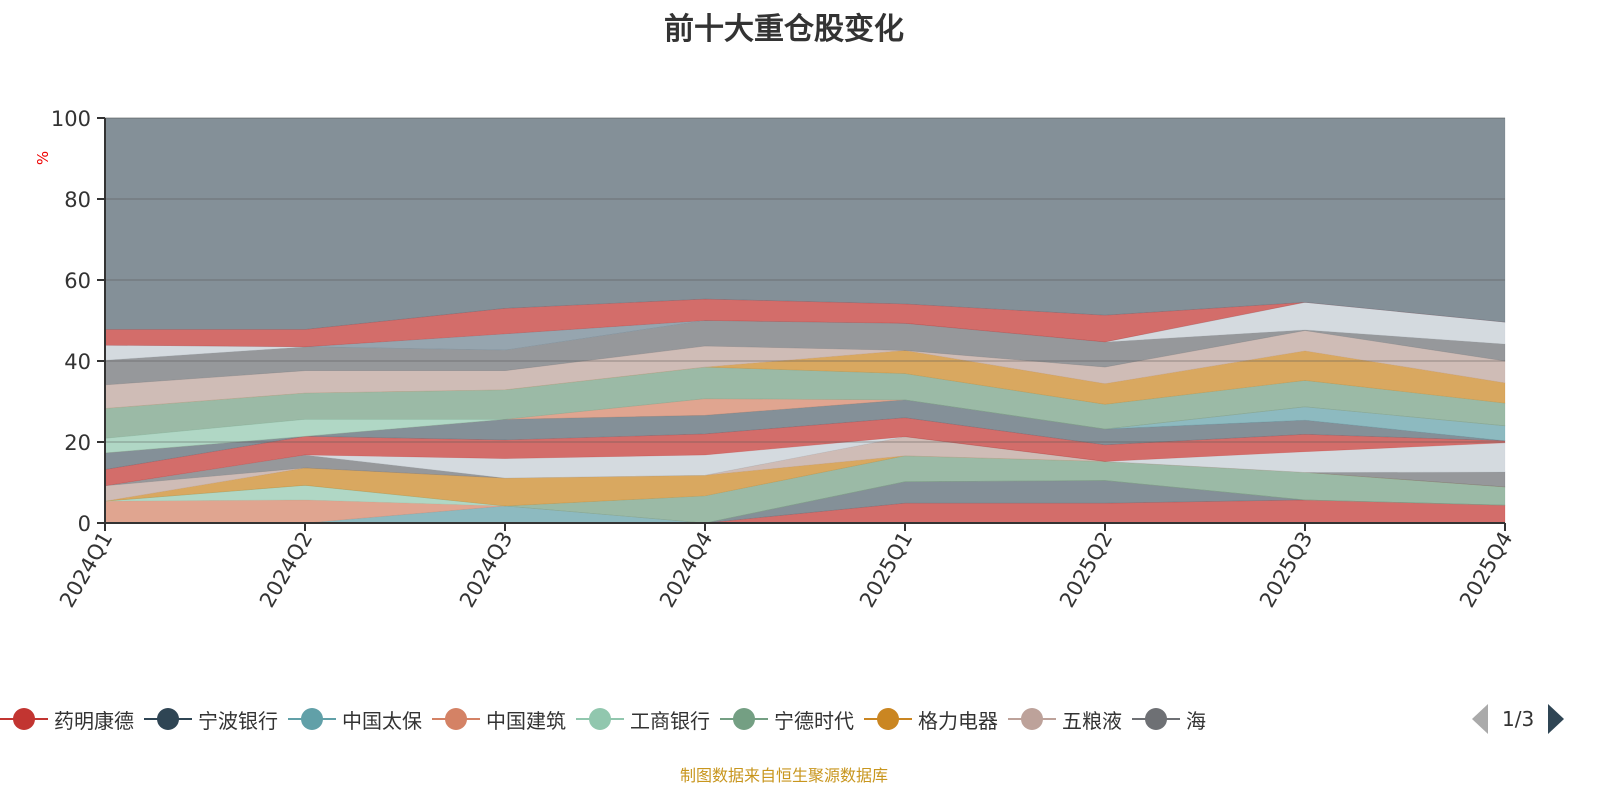 Image resolution: width=1600 pixels, height=800 pixels. I want to click on legend-prev-arrow-icon, so click(1480, 719).